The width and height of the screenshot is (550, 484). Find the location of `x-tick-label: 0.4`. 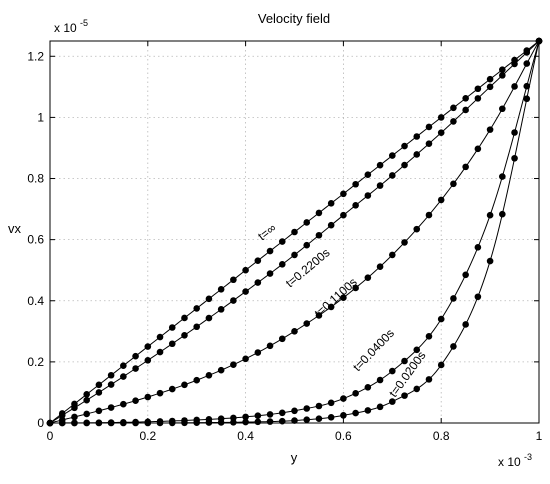

x-tick-label: 0.4 is located at coordinates (245, 436).